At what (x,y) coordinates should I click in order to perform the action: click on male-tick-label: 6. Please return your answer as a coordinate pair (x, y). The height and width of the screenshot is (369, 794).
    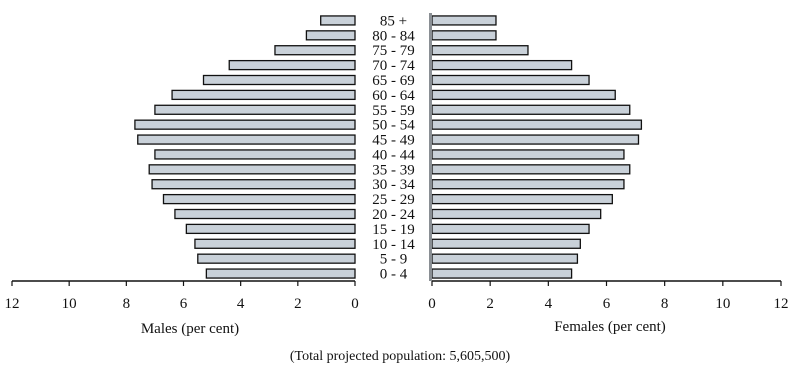
    Looking at the image, I should click on (184, 304).